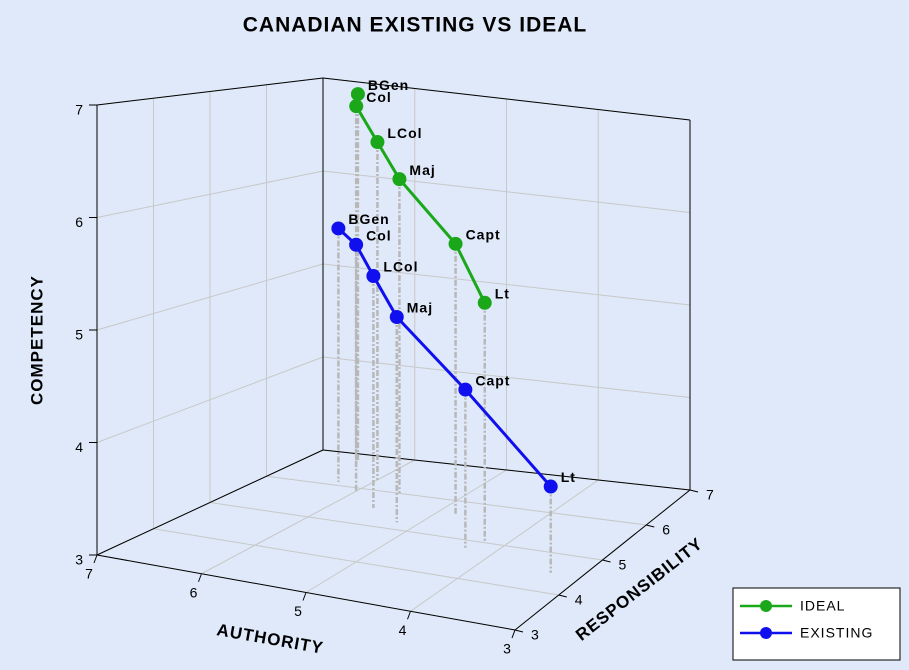  I want to click on y-tick-label: 4, so click(579, 600).